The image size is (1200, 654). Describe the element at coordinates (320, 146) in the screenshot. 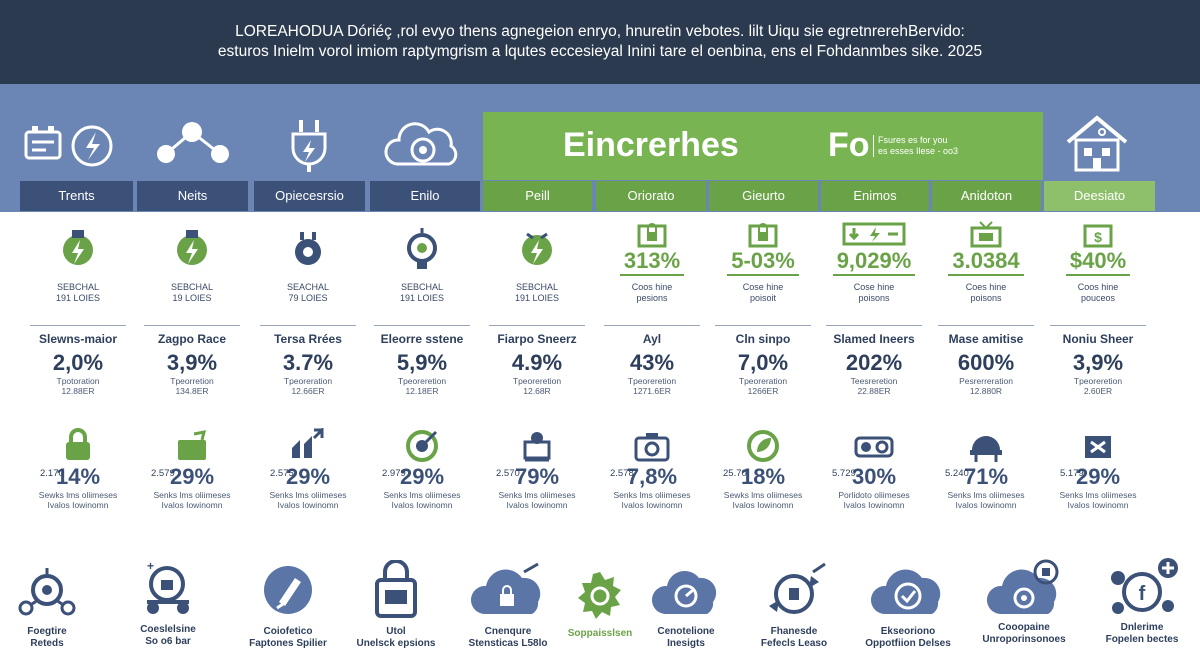

I see `plug-icon` at that location.